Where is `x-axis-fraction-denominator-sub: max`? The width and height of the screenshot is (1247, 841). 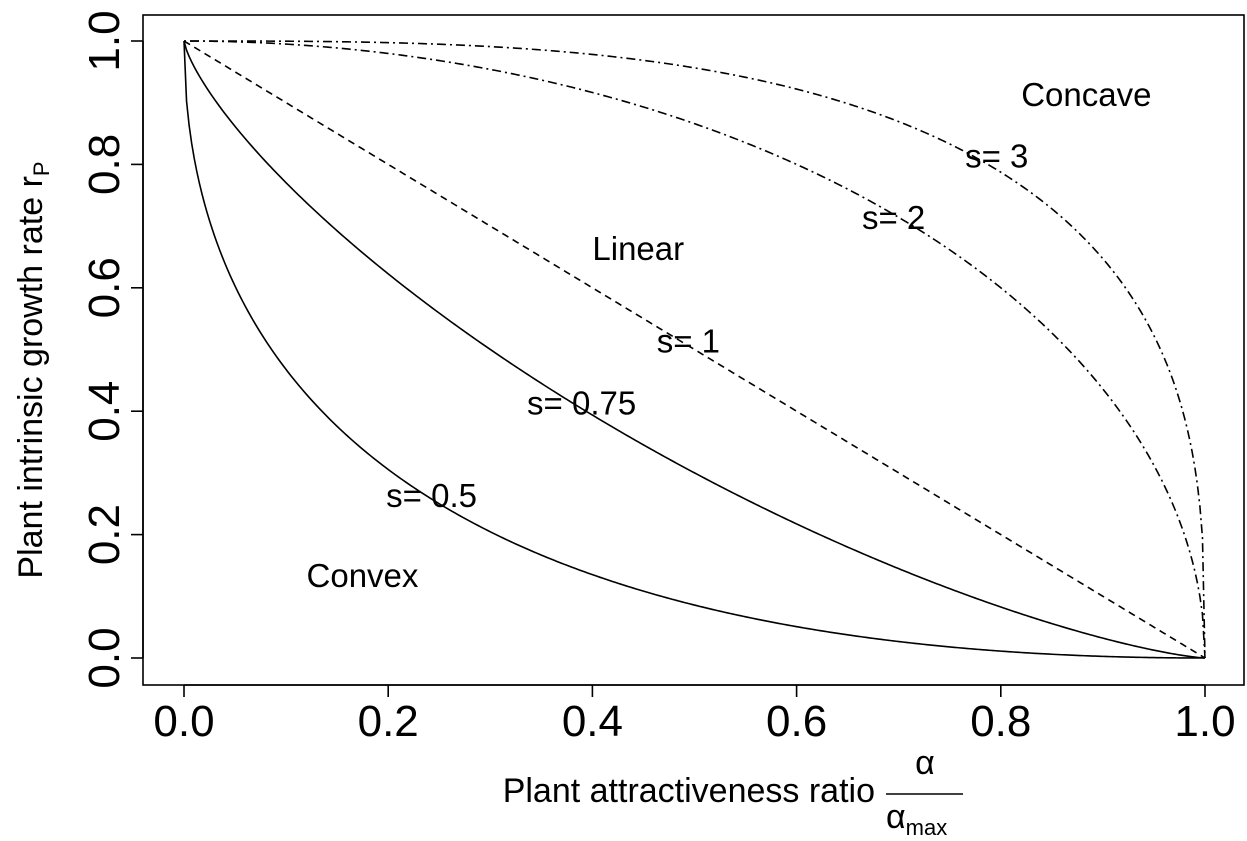 x-axis-fraction-denominator-sub: max is located at coordinates (927, 827).